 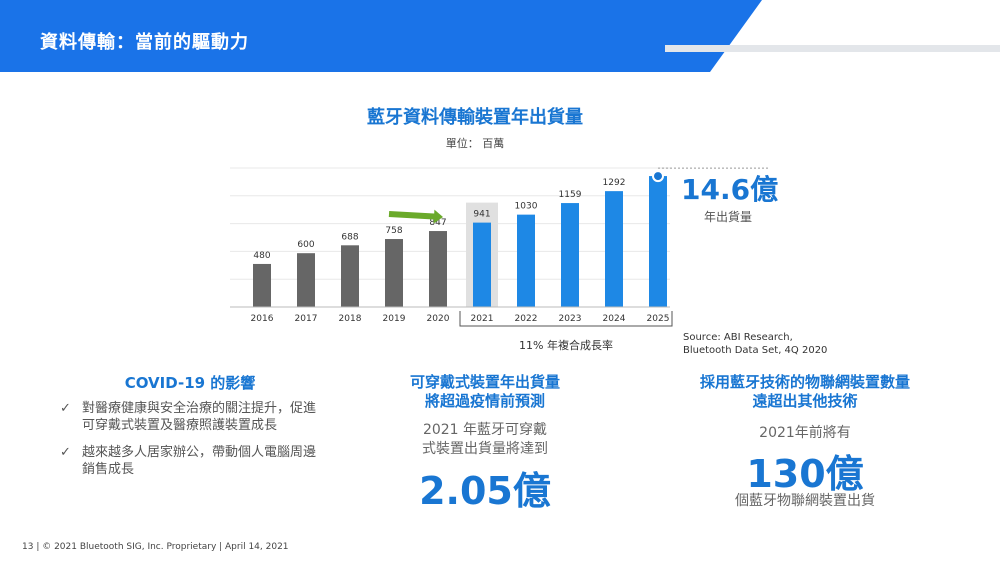 I want to click on x-label-2024: 2024, so click(x=614, y=319).